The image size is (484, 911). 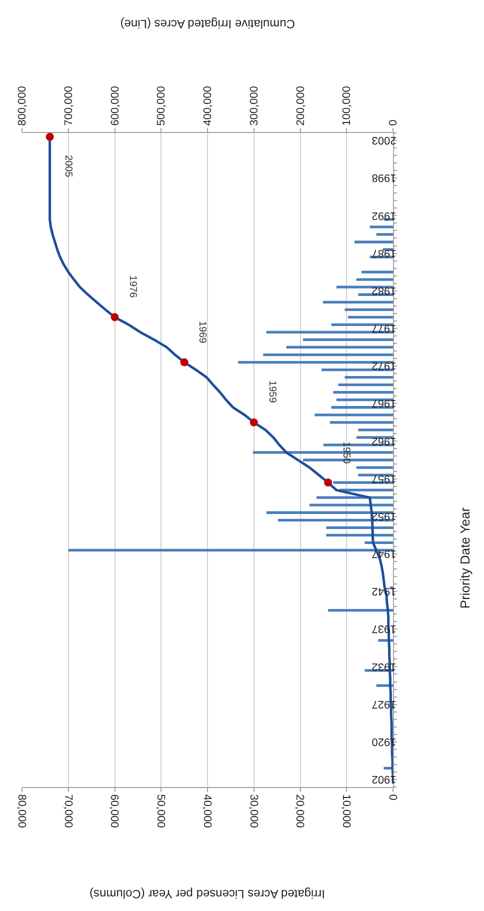 What do you see at coordinates (114, 811) in the screenshot?
I see `x-tick-label: 60,000` at bounding box center [114, 811].